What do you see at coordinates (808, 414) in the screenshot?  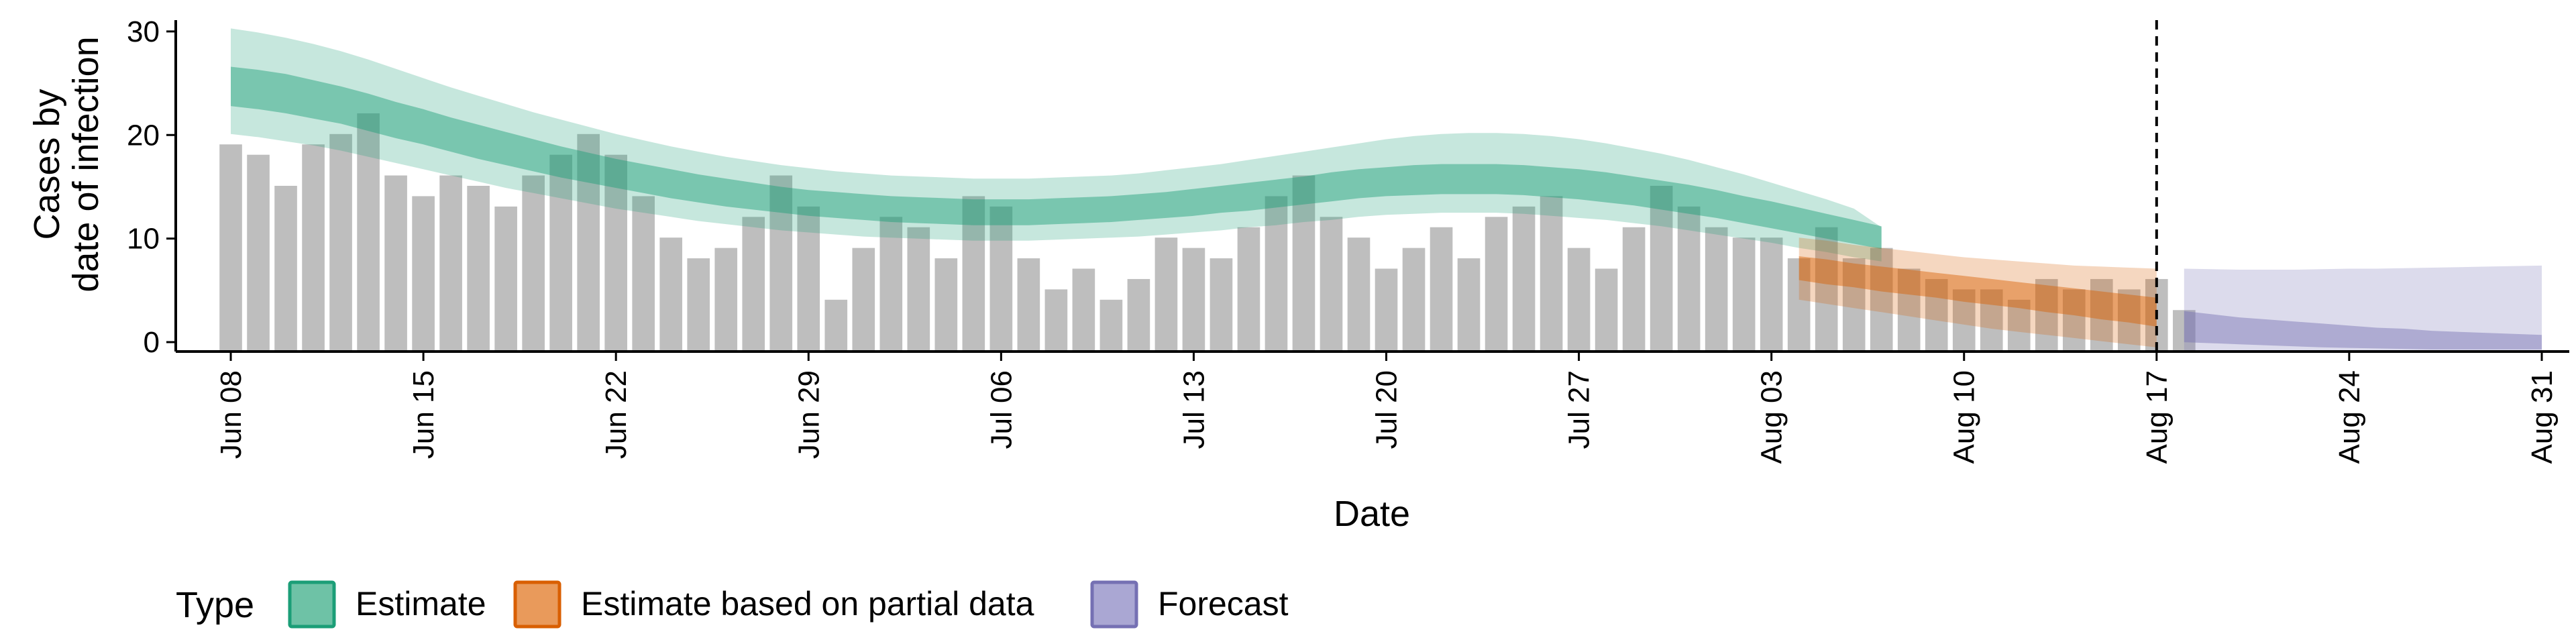 I see `x-tick-label: Jun 29` at bounding box center [808, 414].